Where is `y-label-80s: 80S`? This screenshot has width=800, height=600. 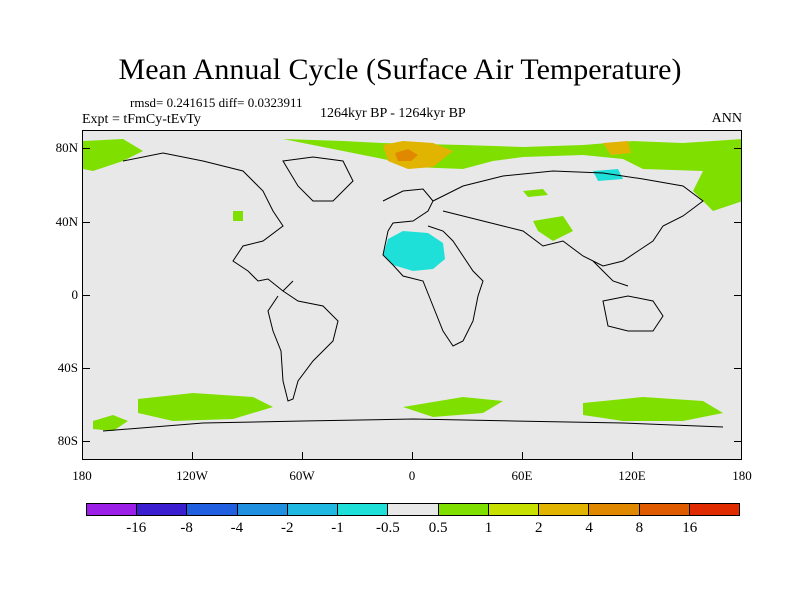
y-label-80s: 80S is located at coordinates (67, 440).